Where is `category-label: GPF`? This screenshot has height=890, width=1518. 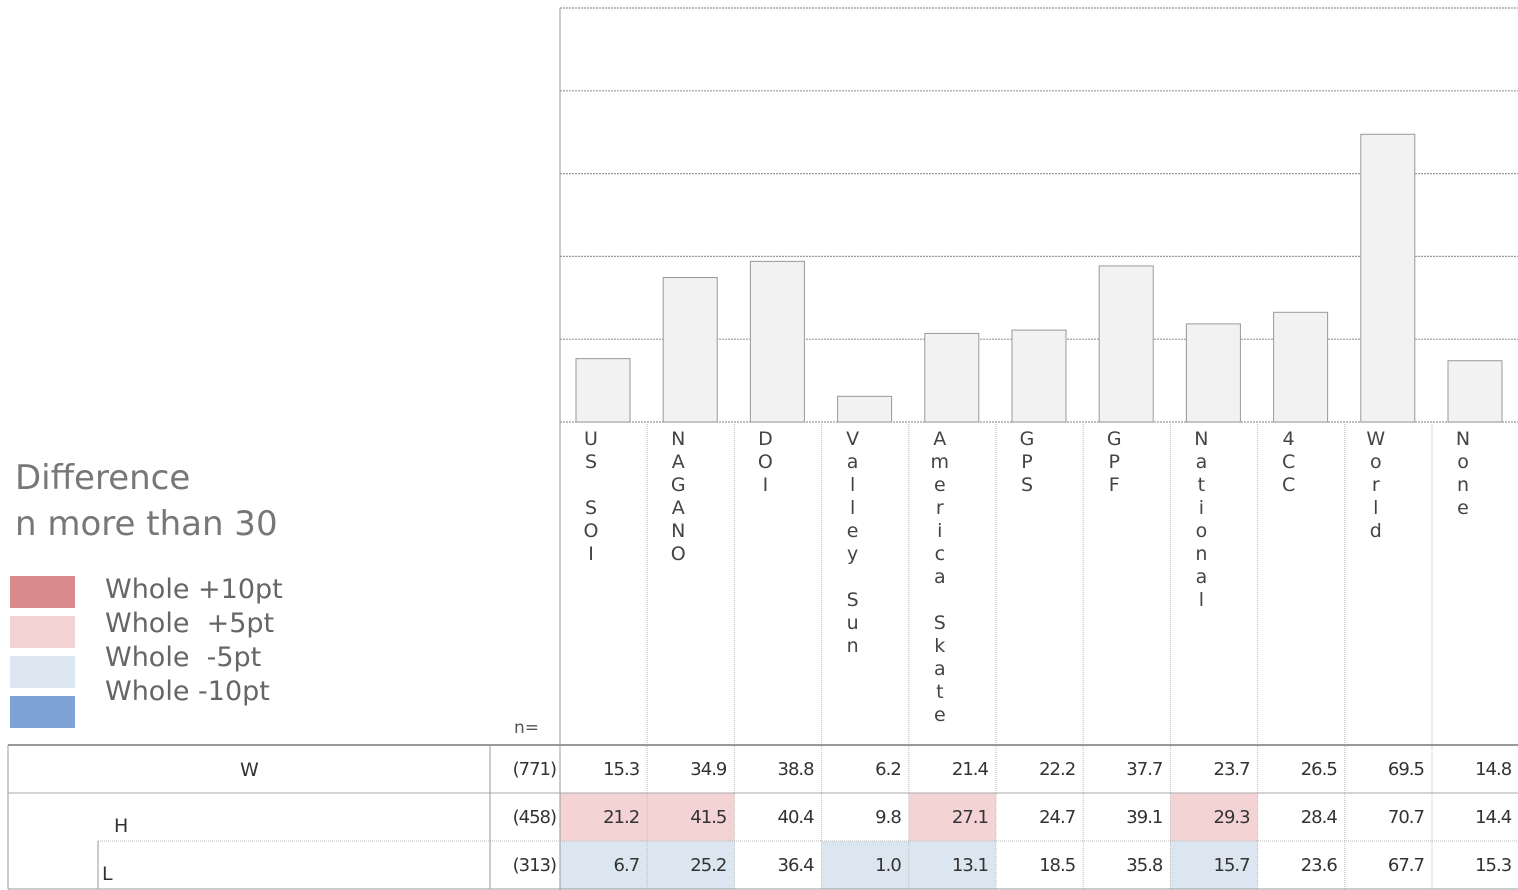
category-label: GPF is located at coordinates (1114, 462).